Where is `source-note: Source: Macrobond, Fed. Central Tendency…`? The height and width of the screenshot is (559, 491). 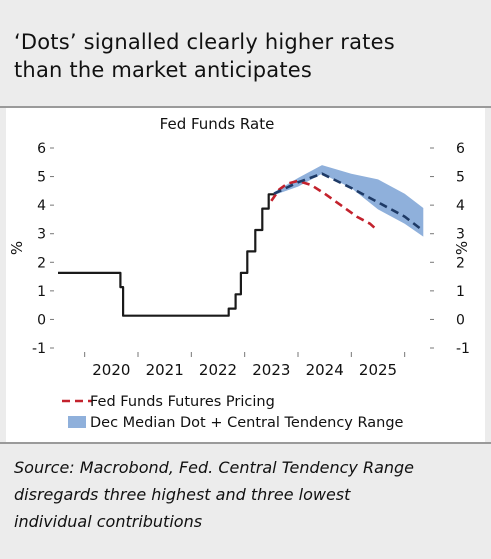 source-note: Source: Macrobond, Fed. Central Tendency… is located at coordinates (249, 494).